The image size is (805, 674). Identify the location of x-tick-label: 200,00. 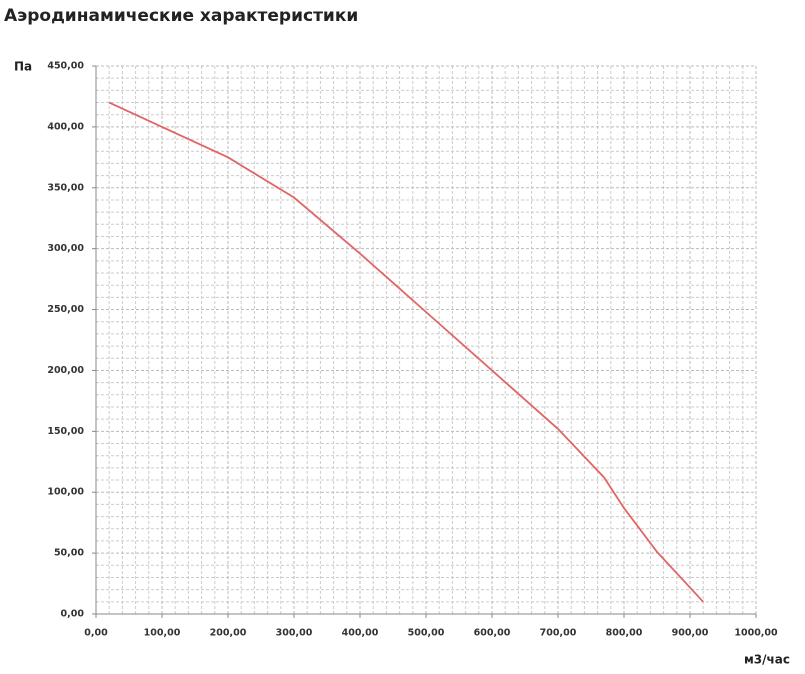
(228, 633).